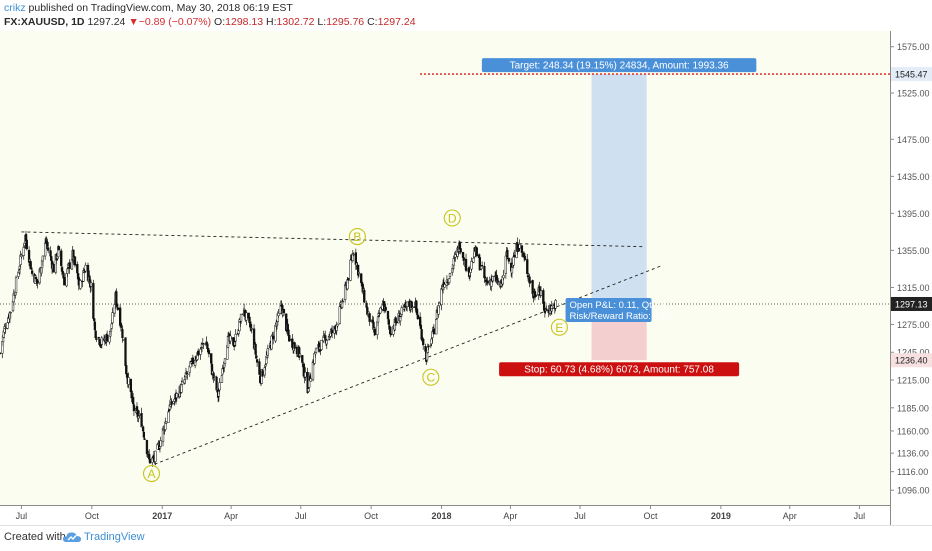 The image size is (932, 551). I want to click on price-tick-label: 1435.00, so click(913, 177).